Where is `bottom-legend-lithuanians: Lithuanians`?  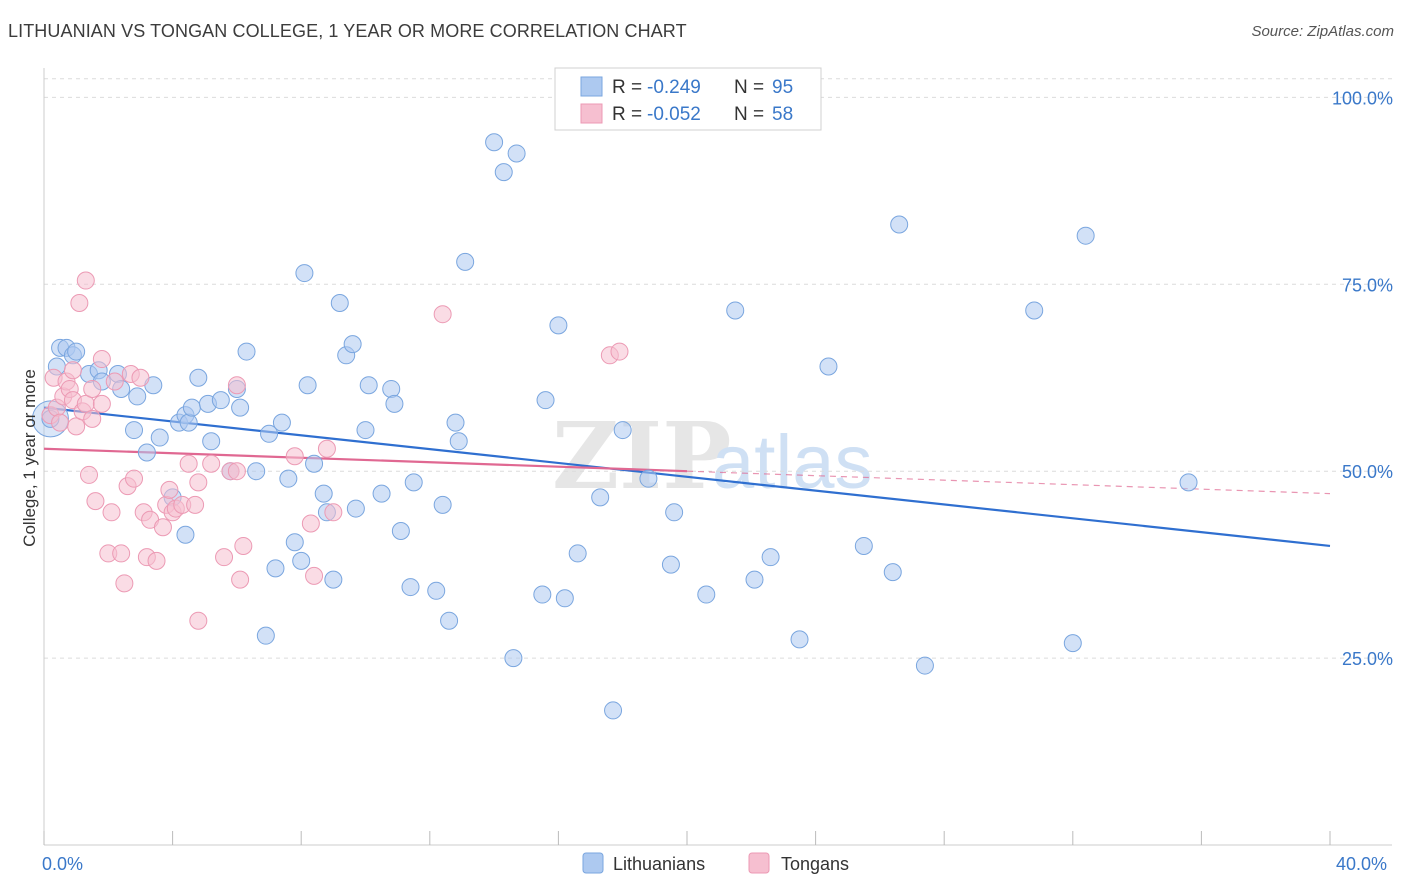
bottom-legend-lithuanians: Lithuanians is located at coordinates (659, 864).